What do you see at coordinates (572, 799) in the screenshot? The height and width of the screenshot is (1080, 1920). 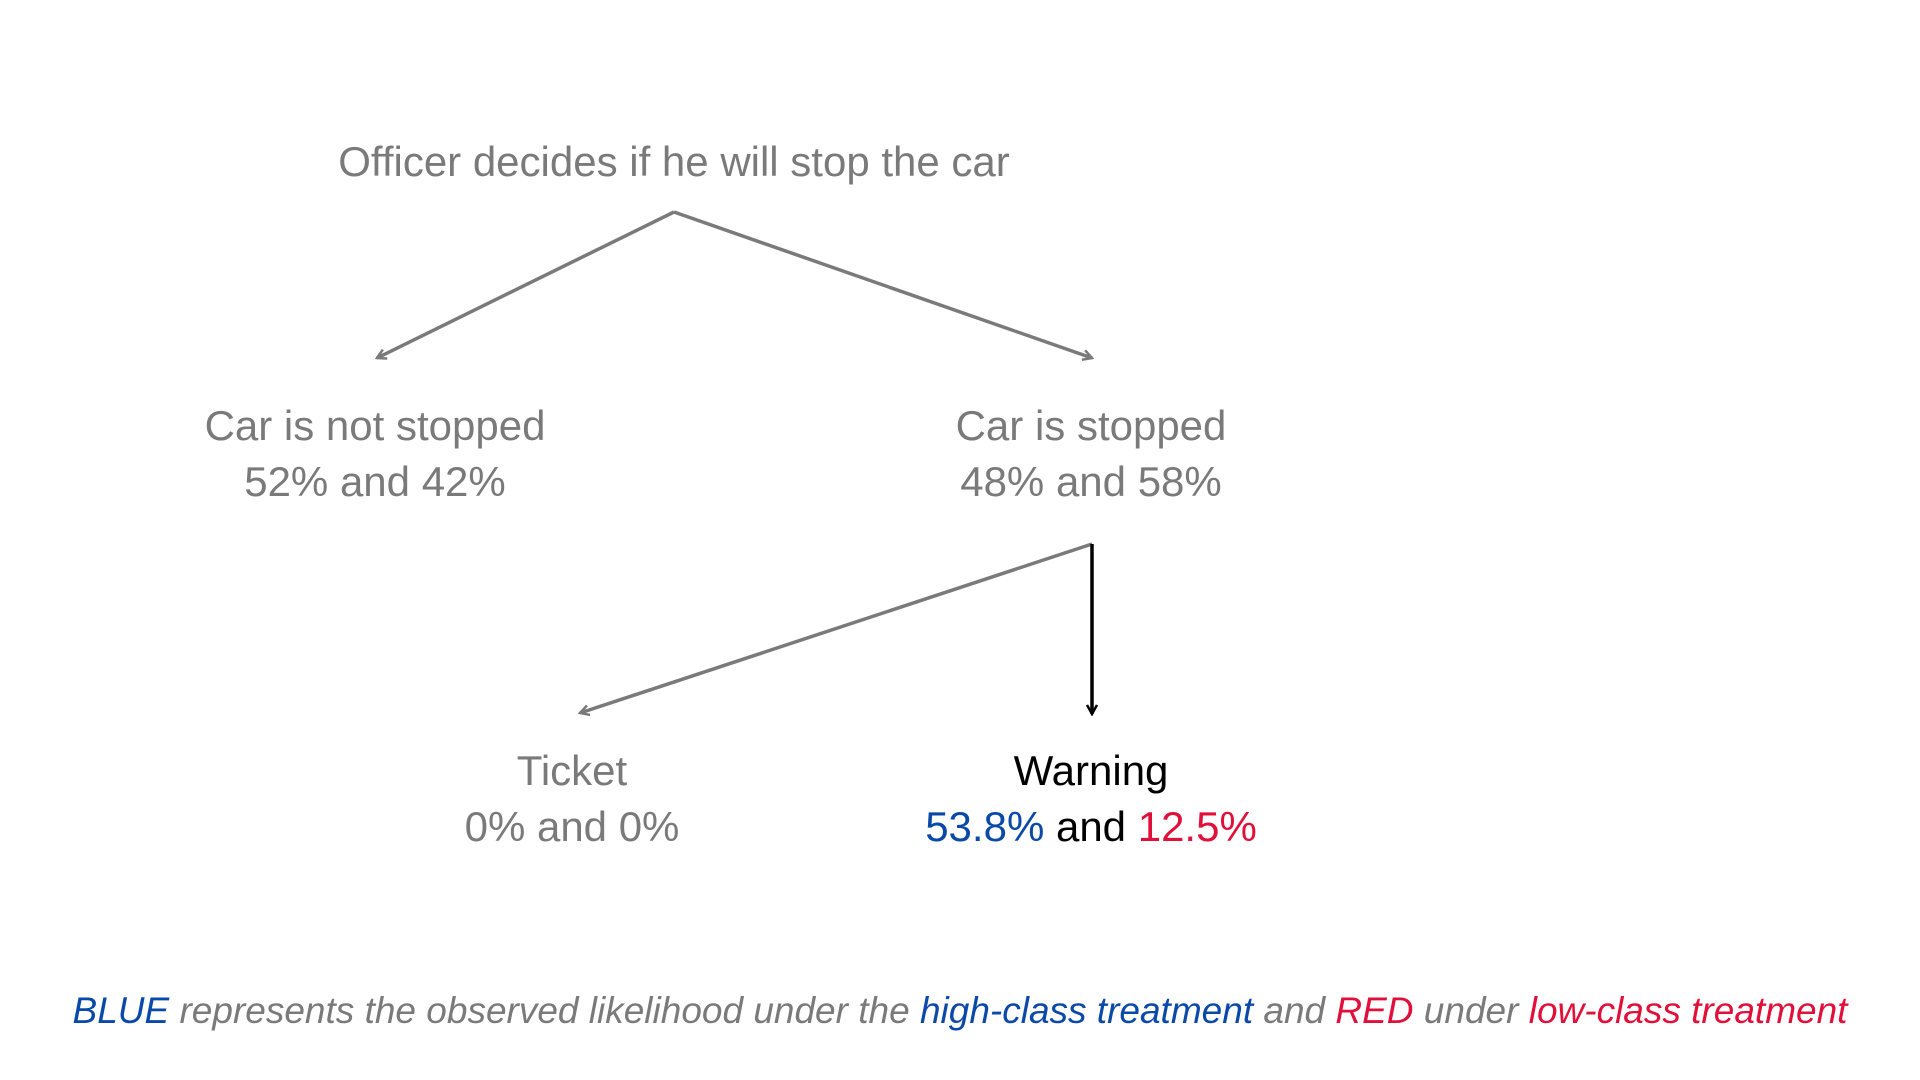 I see `node-ticket: Ticket 0% and 0%` at bounding box center [572, 799].